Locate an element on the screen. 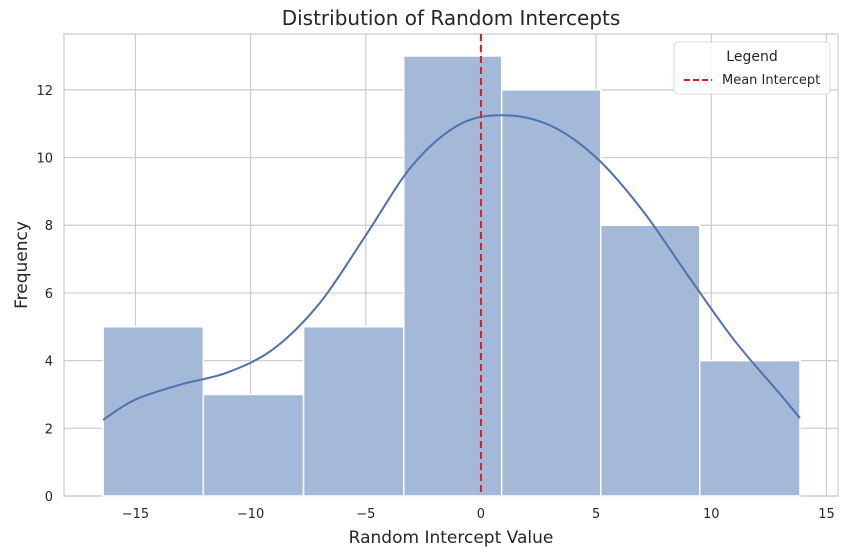 The height and width of the screenshot is (557, 849). x-tick-label: 5 is located at coordinates (596, 514).